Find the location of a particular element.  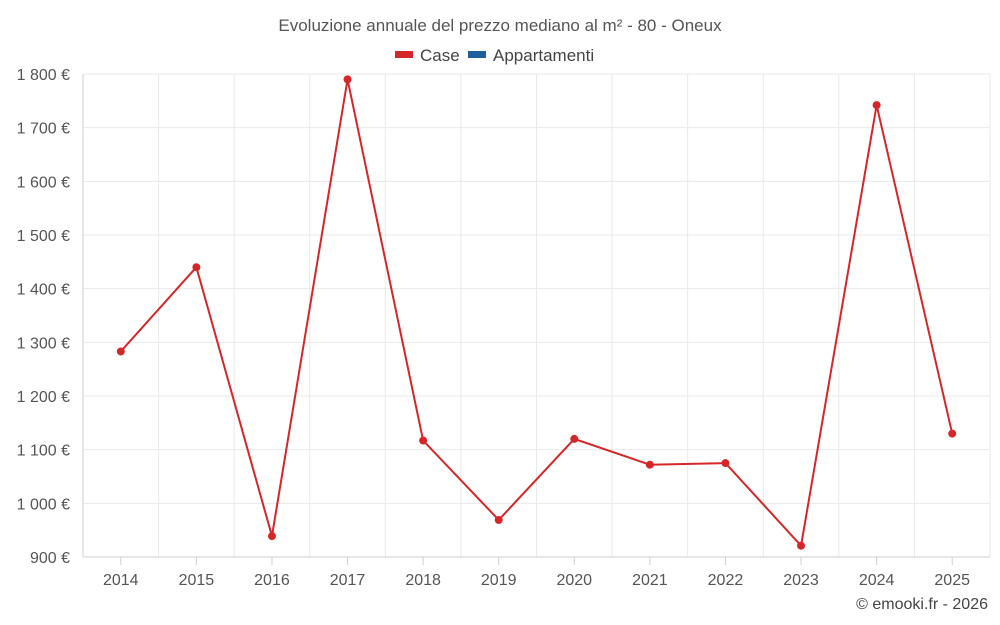

legend-item-label: Case is located at coordinates (440, 55).